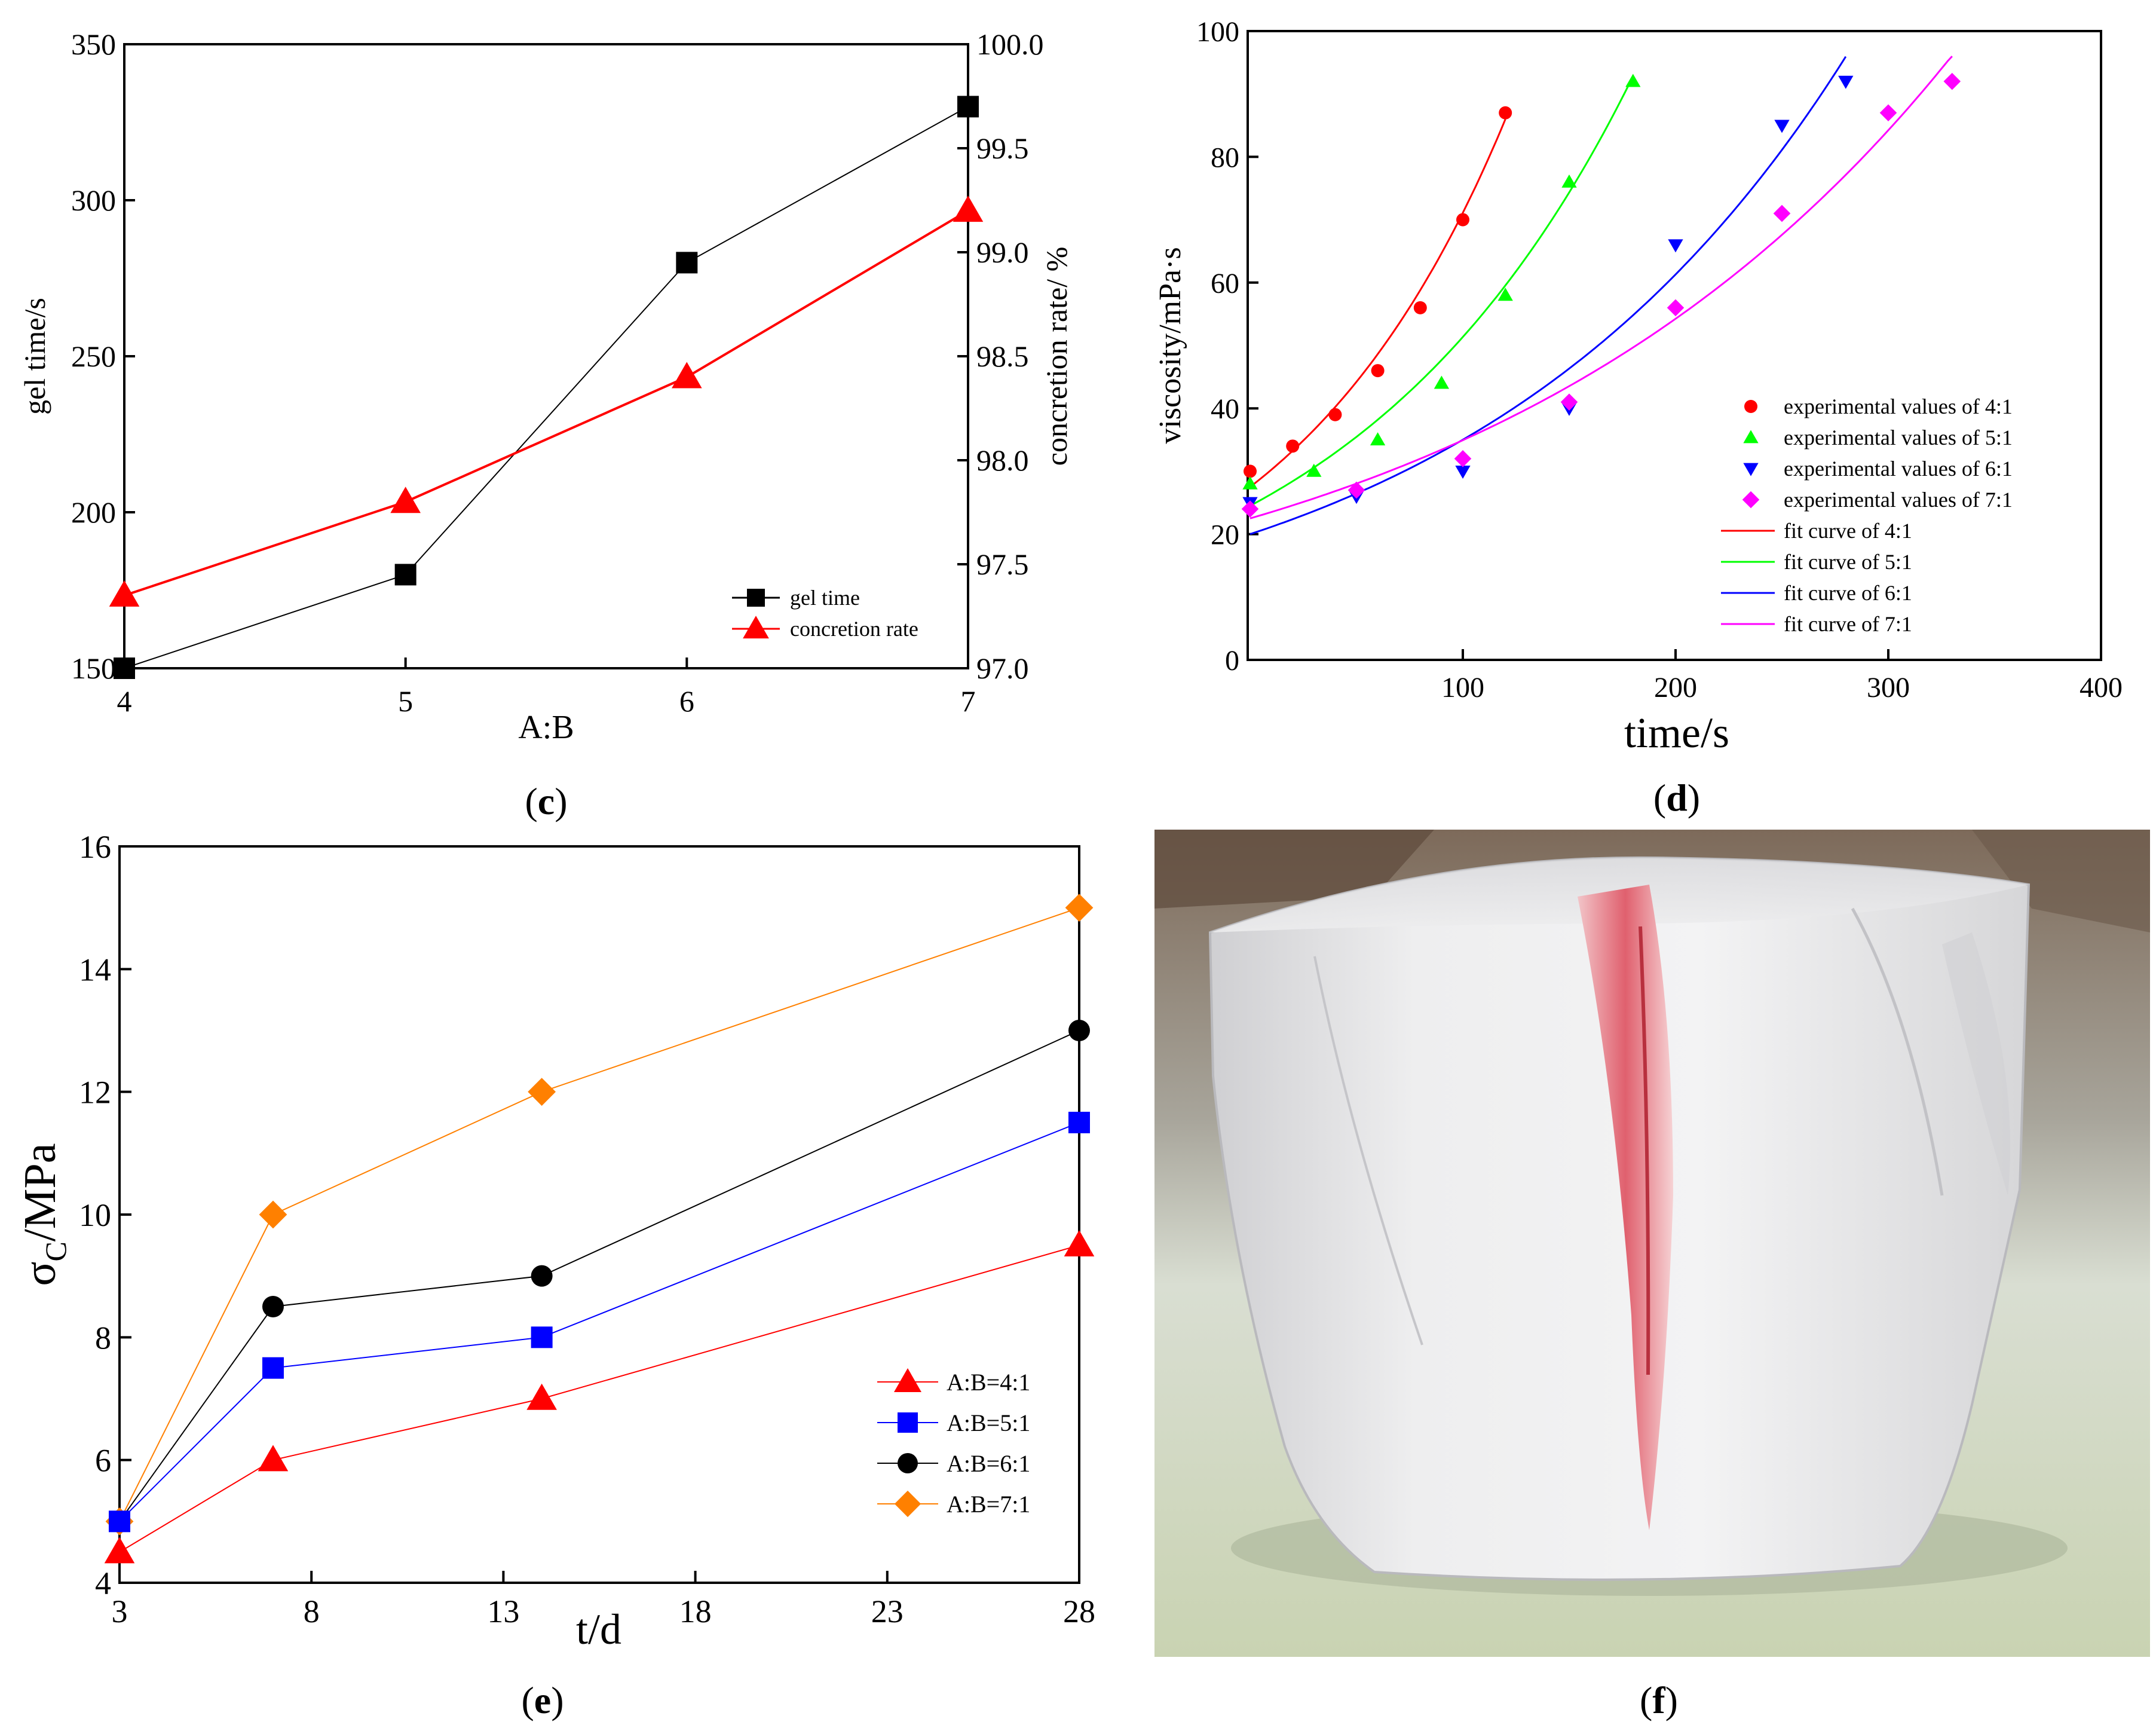  I want to click on panel-e-x-tick-label: 13, so click(503, 1611).